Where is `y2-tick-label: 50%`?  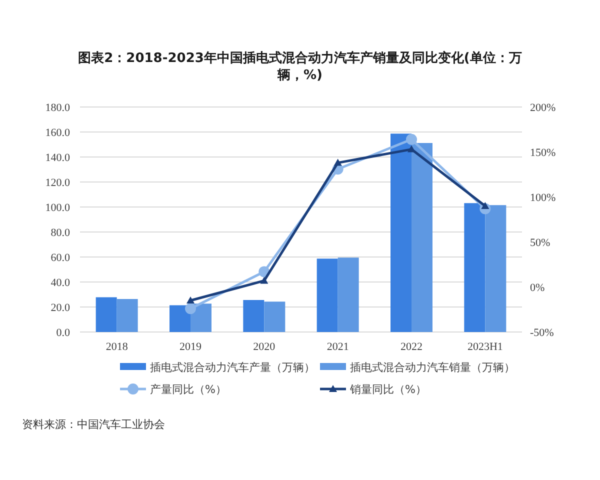 y2-tick-label: 50% is located at coordinates (540, 243).